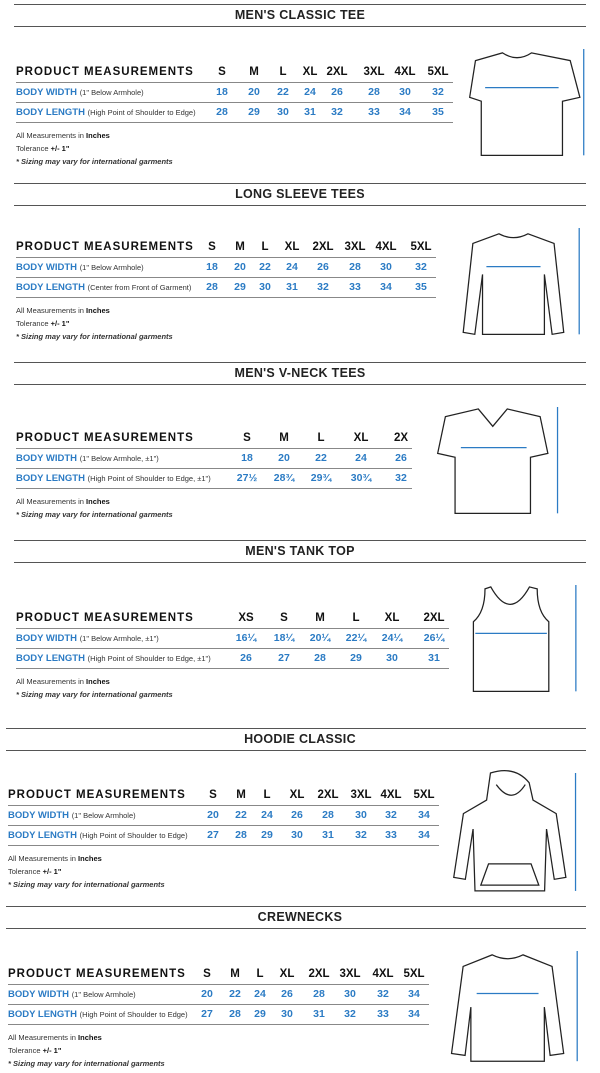 The image size is (600, 1073). Describe the element at coordinates (133, 835) in the screenshot. I see `measure-note: (High Point of Shoulder to Edge)` at that location.